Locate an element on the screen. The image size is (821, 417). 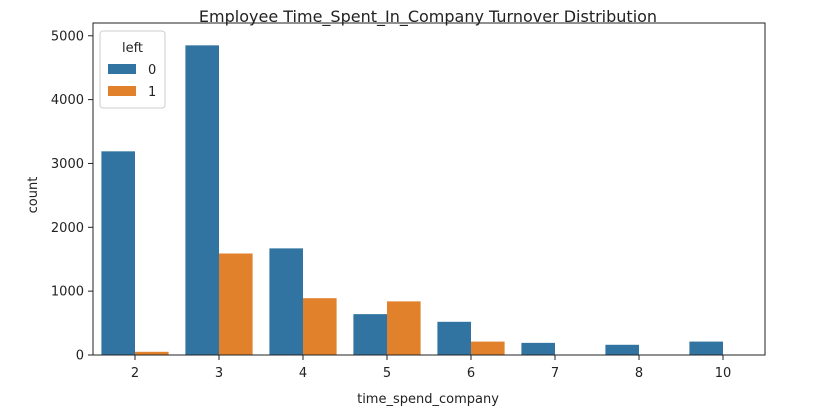
y-tick-label: 5000 is located at coordinates (67, 36).